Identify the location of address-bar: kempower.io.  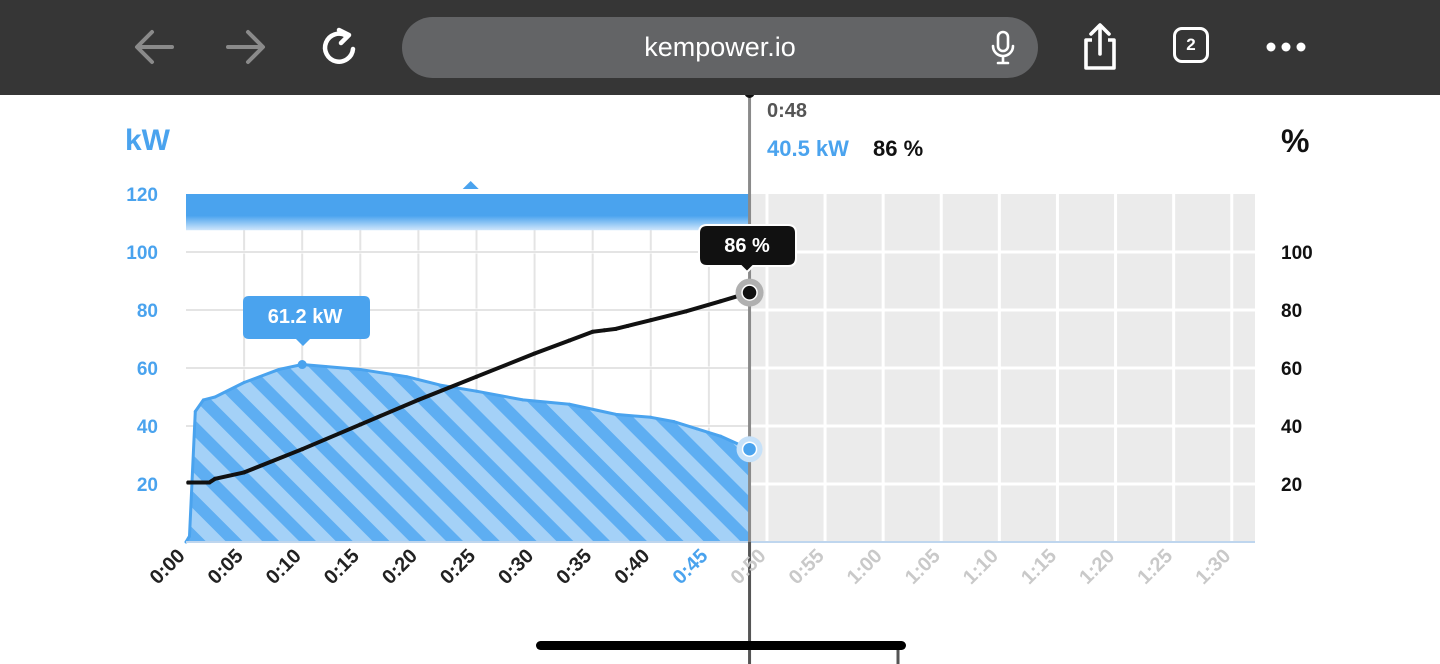
(720, 47).